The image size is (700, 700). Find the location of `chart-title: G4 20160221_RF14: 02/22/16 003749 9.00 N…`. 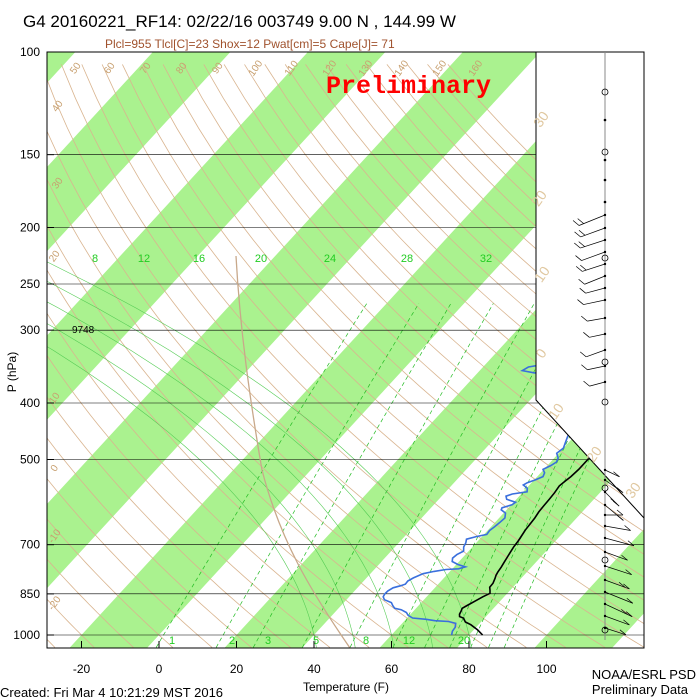

chart-title: G4 20160221_RF14: 02/22/16 003749 9.00 N… is located at coordinates (239, 21).